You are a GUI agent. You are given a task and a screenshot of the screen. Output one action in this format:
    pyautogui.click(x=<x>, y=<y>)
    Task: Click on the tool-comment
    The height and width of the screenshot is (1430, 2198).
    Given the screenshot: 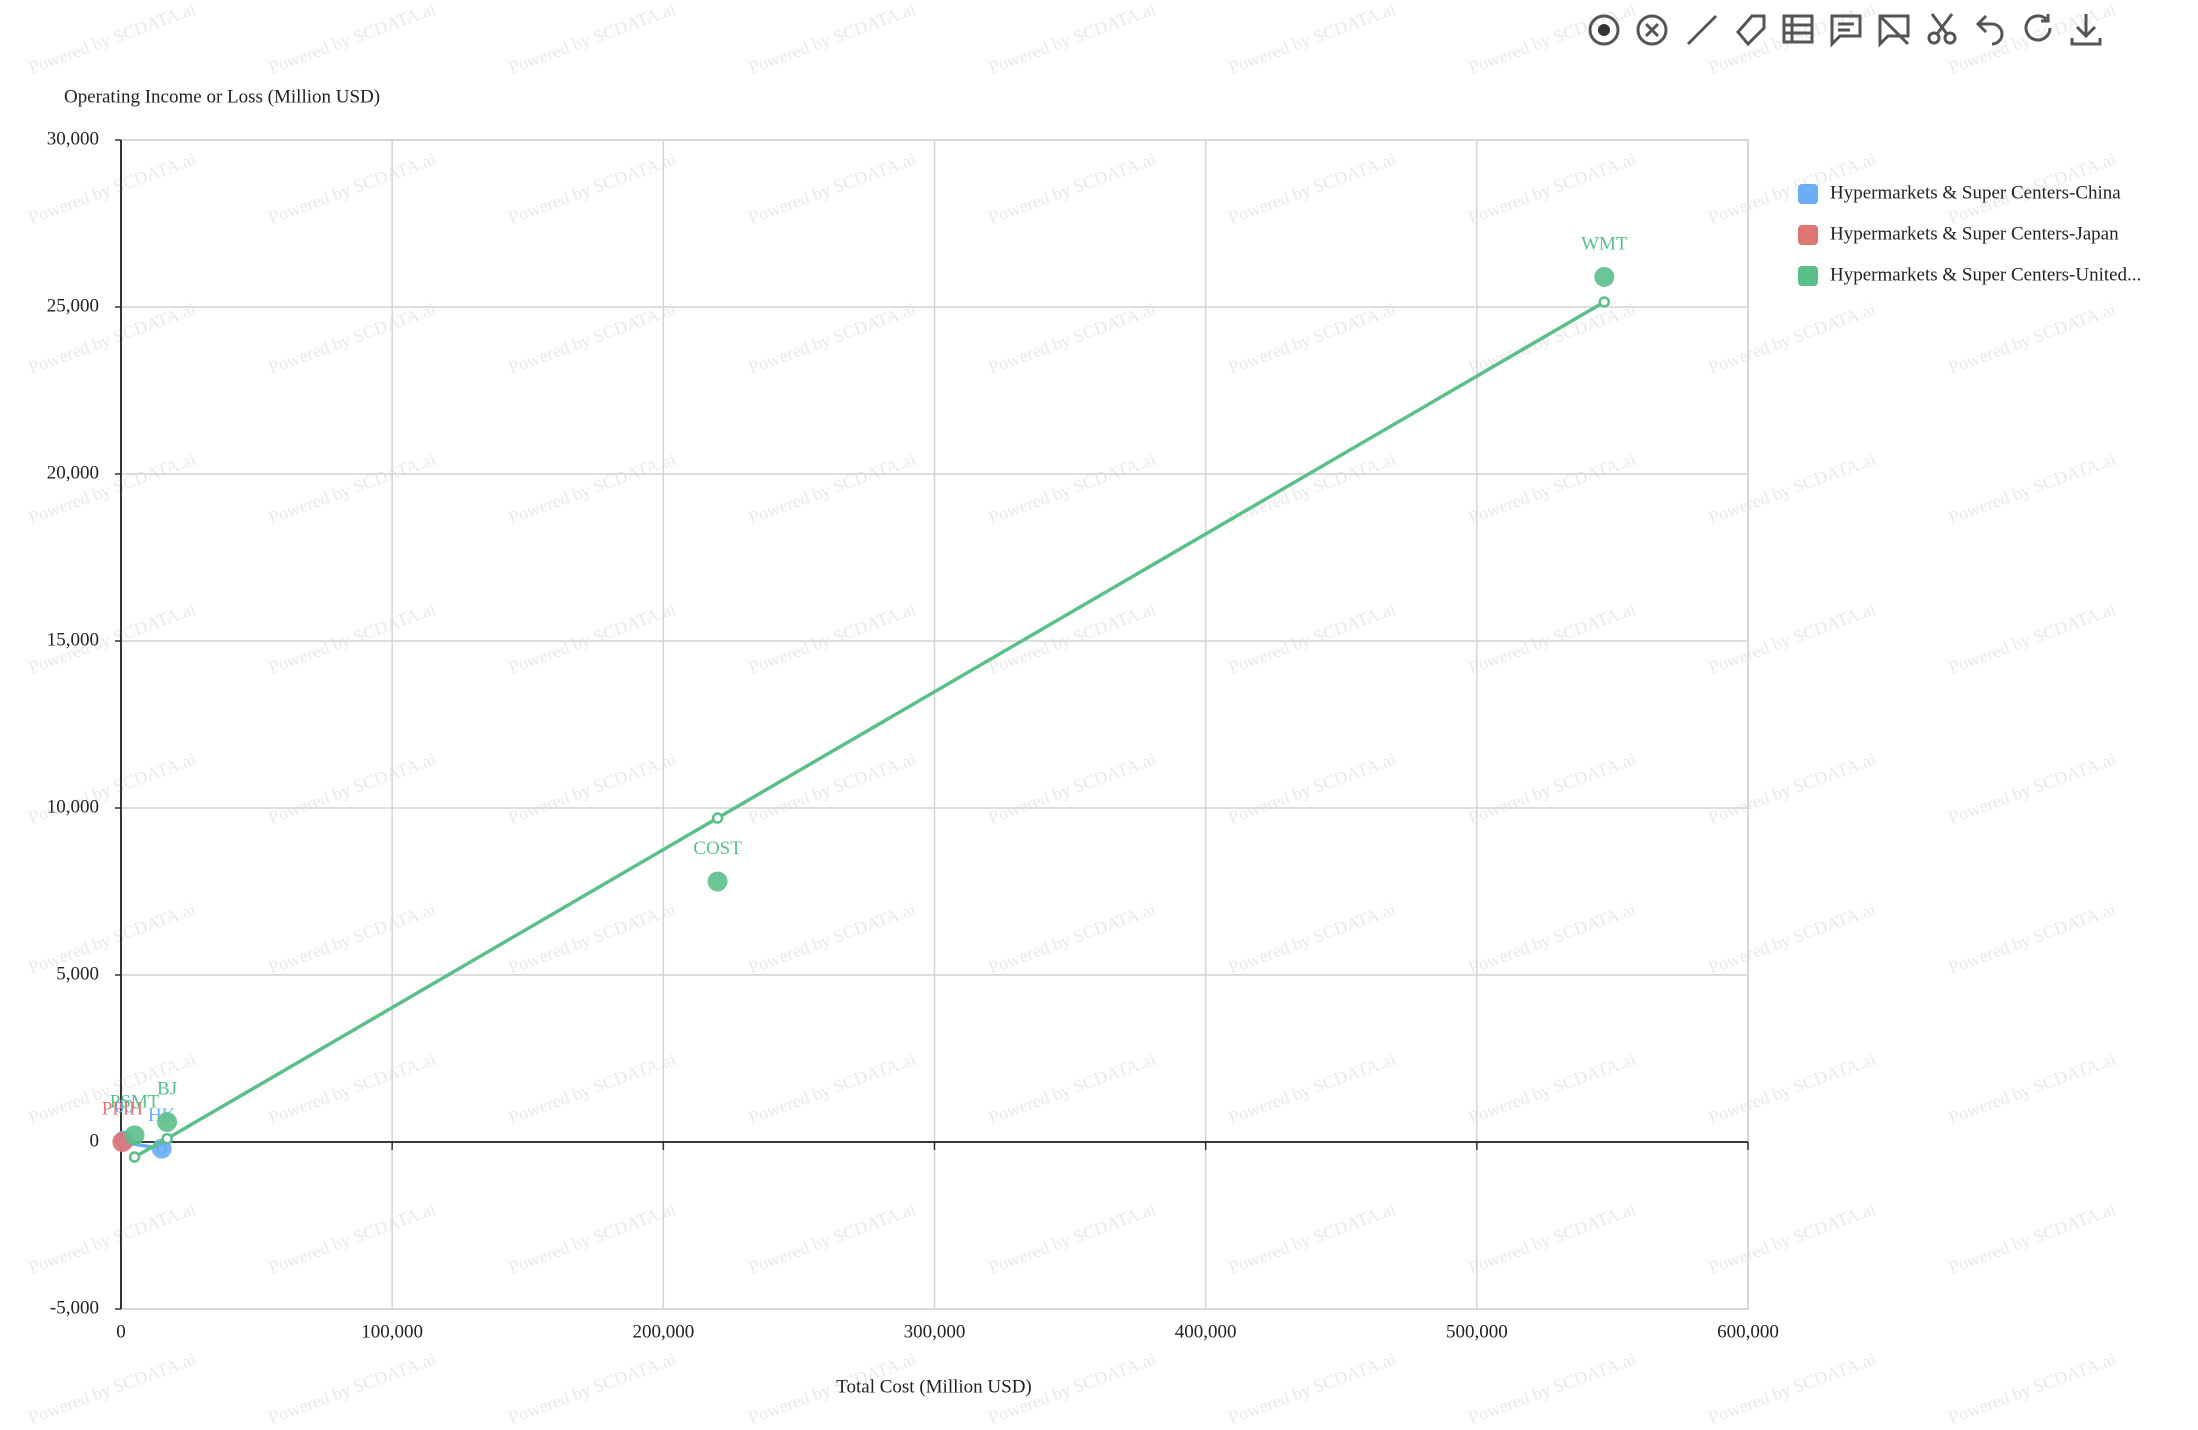 What is the action you would take?
    pyautogui.click(x=1846, y=31)
    